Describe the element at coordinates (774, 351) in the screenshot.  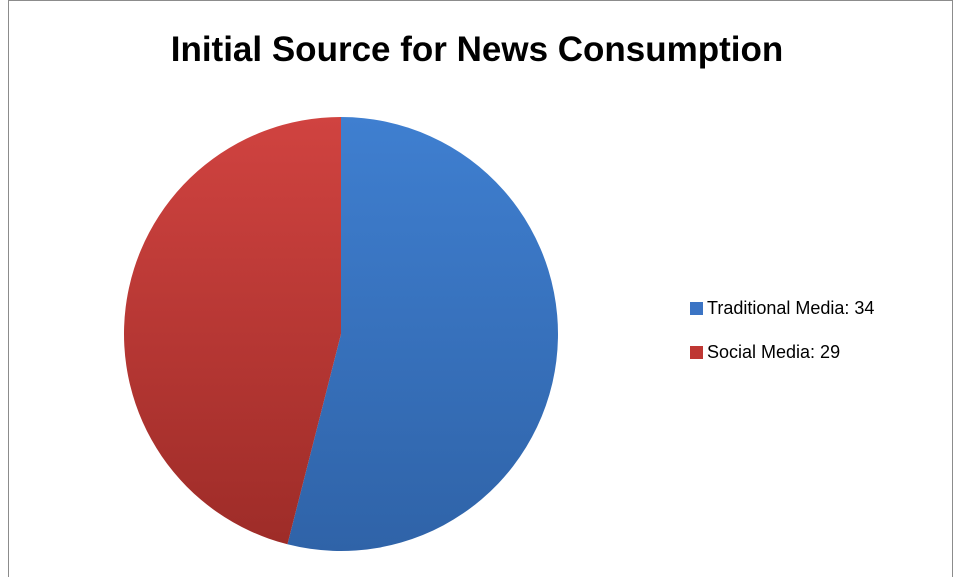
I see `legend-label-social-media: Social Media: 29` at that location.